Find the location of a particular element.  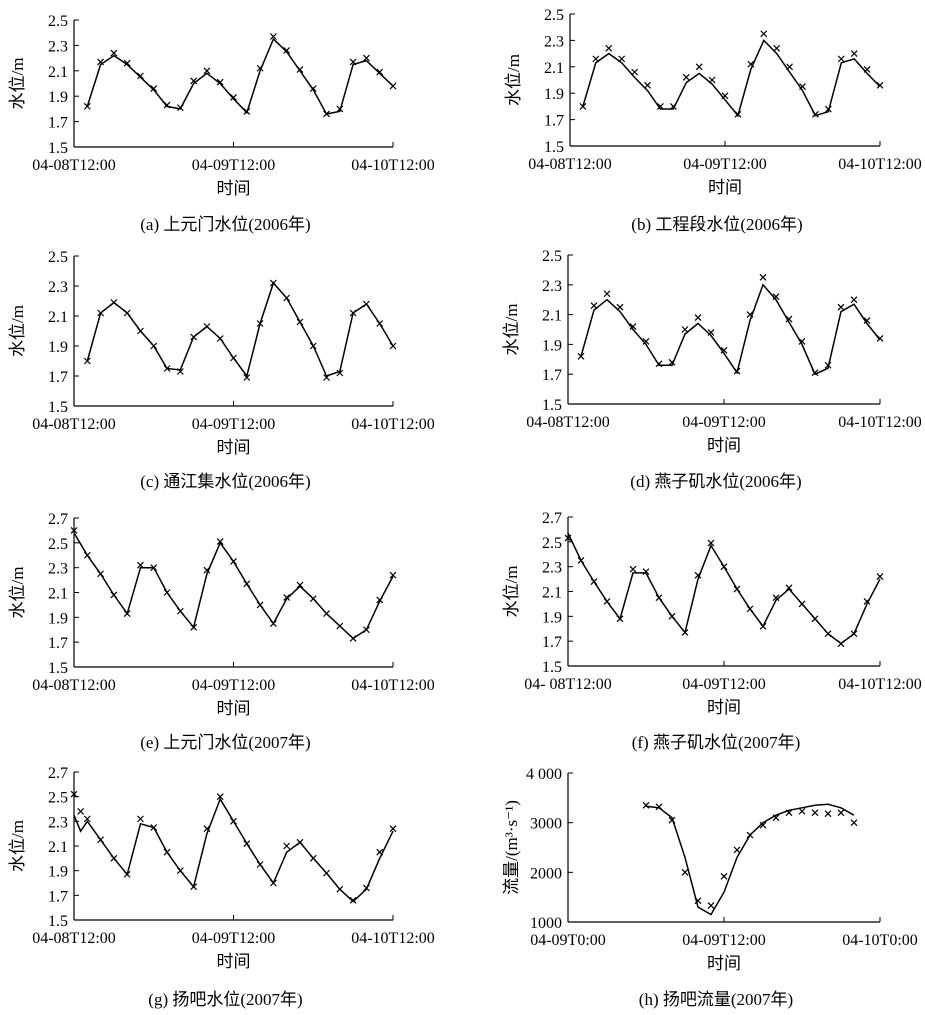

x-tick-label: 04- 08T12:00 is located at coordinates (568, 684).